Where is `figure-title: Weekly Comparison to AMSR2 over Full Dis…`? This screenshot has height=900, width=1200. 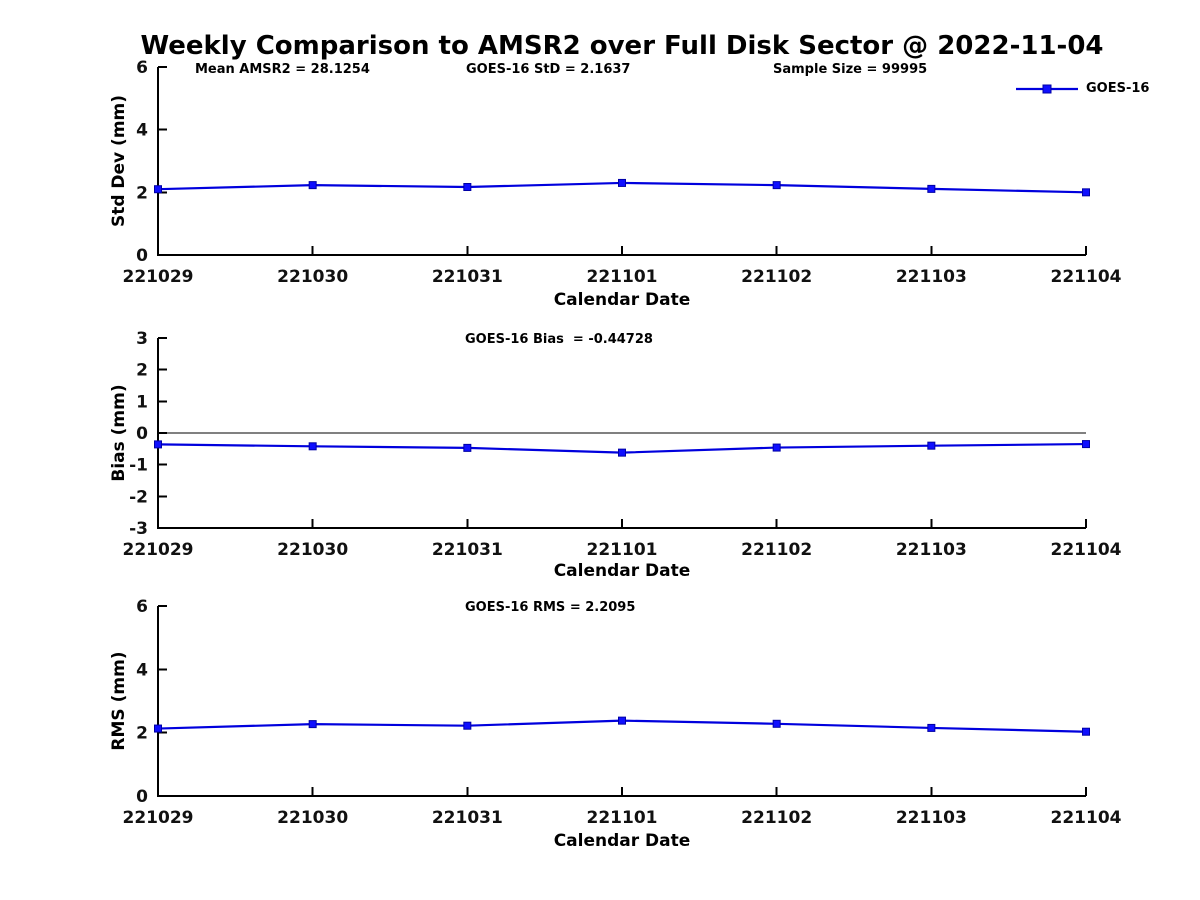
figure-title: Weekly Comparison to AMSR2 over Full Dis… is located at coordinates (622, 46).